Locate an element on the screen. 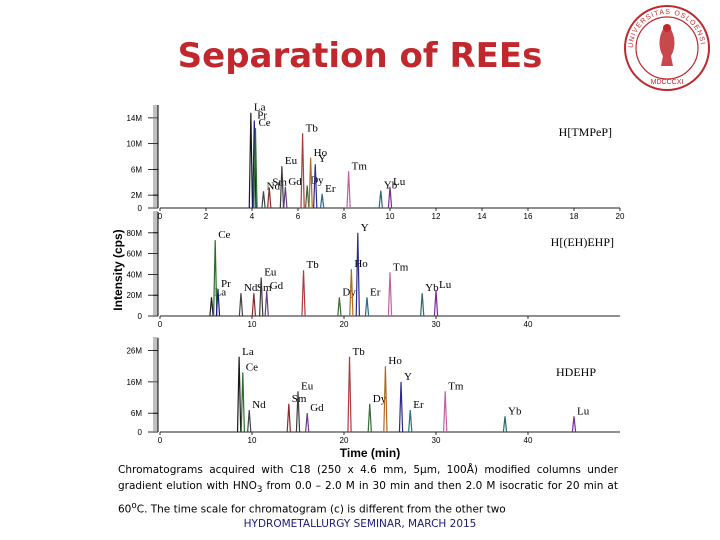  x-tick-label: 12 is located at coordinates (436, 216).